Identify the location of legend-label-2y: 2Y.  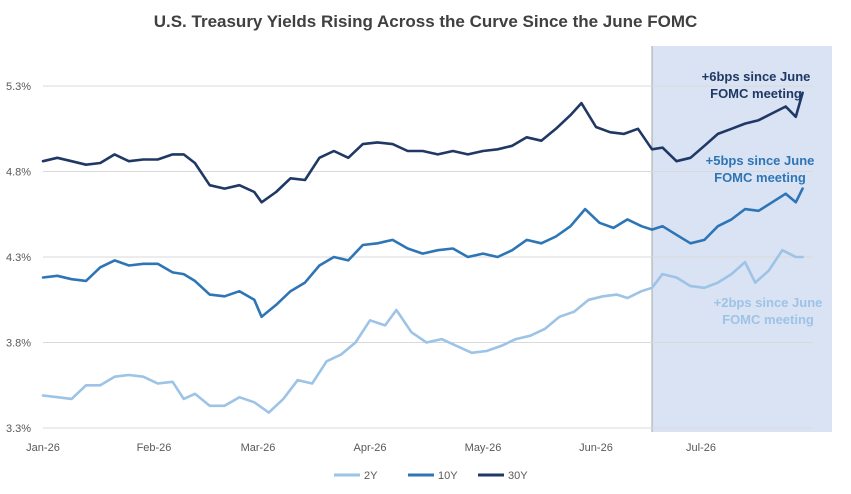
(371, 476).